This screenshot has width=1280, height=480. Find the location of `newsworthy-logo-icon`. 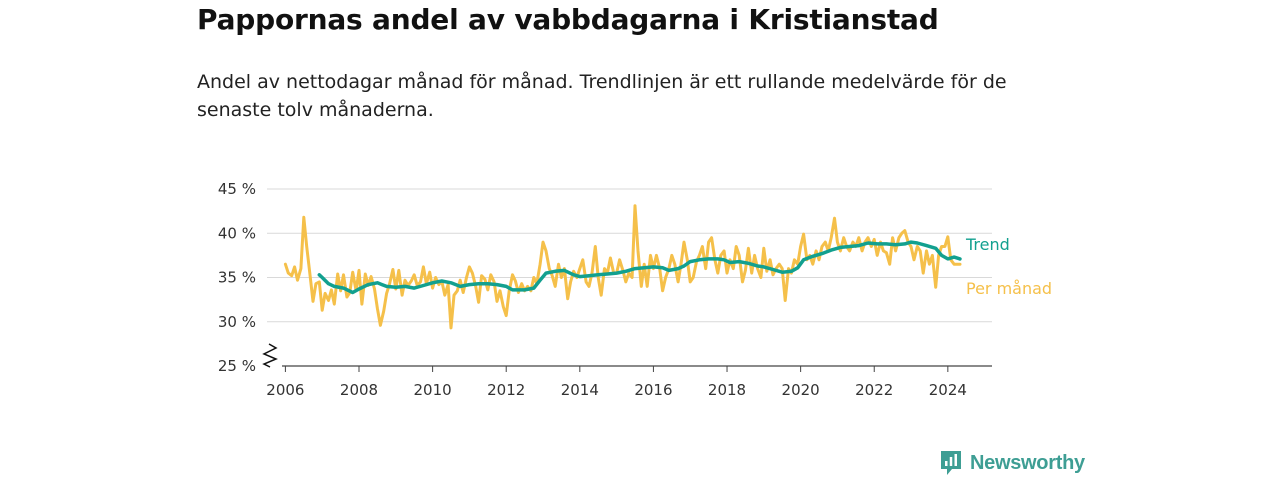

newsworthy-logo-icon is located at coordinates (951, 463).